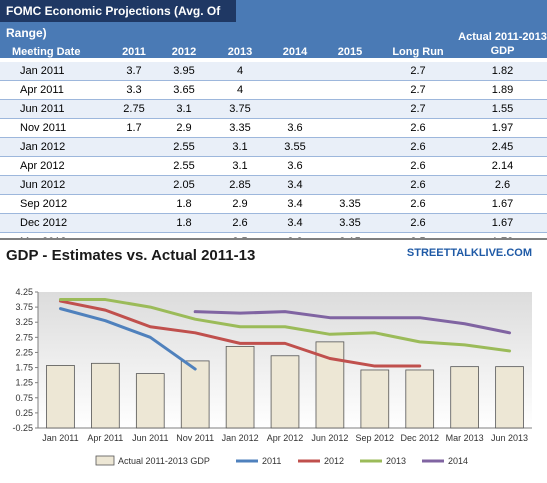  What do you see at coordinates (329, 438) in the screenshot?
I see `x-tick-label: Jun 2012` at bounding box center [329, 438].